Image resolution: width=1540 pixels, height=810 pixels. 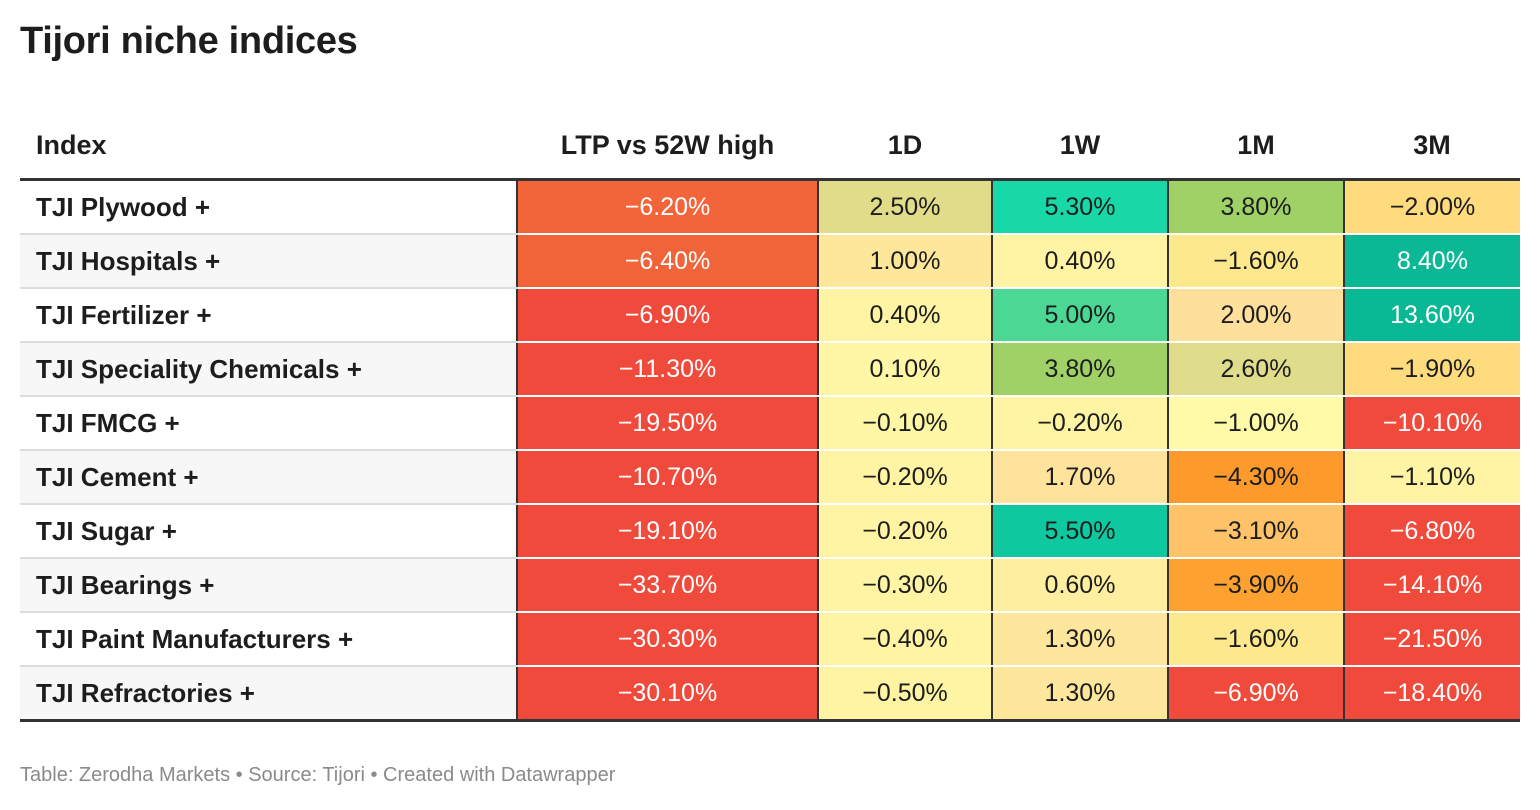 I want to click on value-cell-1m: −3.90%, so click(x=1255, y=585).